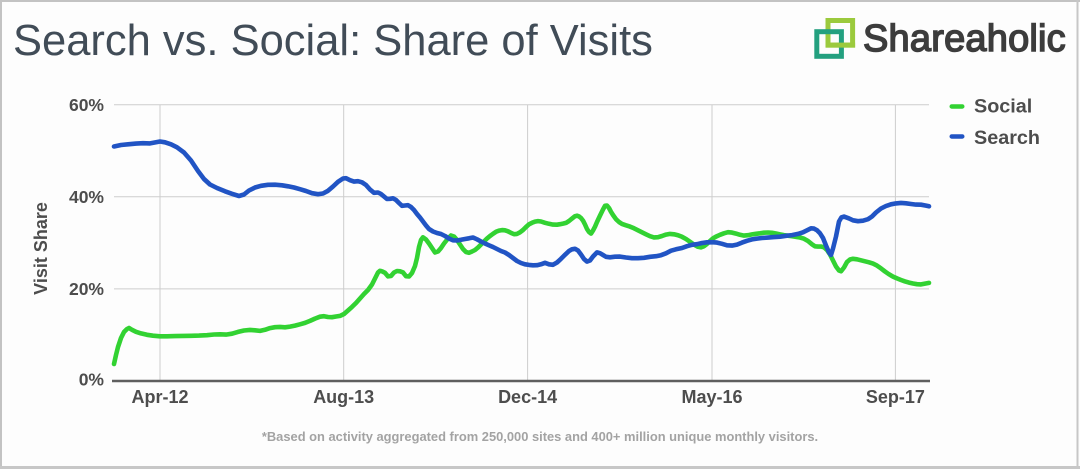  I want to click on svg-text:Search vs. Social: Share of Vi: Search vs. Social: Share of Visits, so click(333, 41).